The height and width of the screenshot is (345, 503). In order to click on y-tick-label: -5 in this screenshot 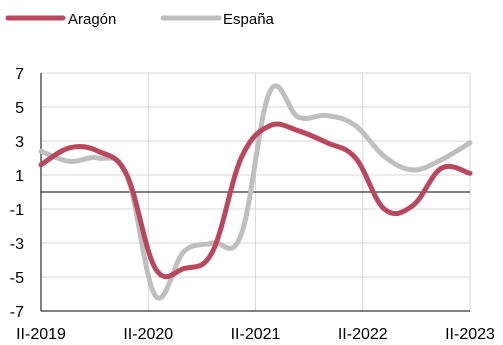, I will do `click(17, 278)`.